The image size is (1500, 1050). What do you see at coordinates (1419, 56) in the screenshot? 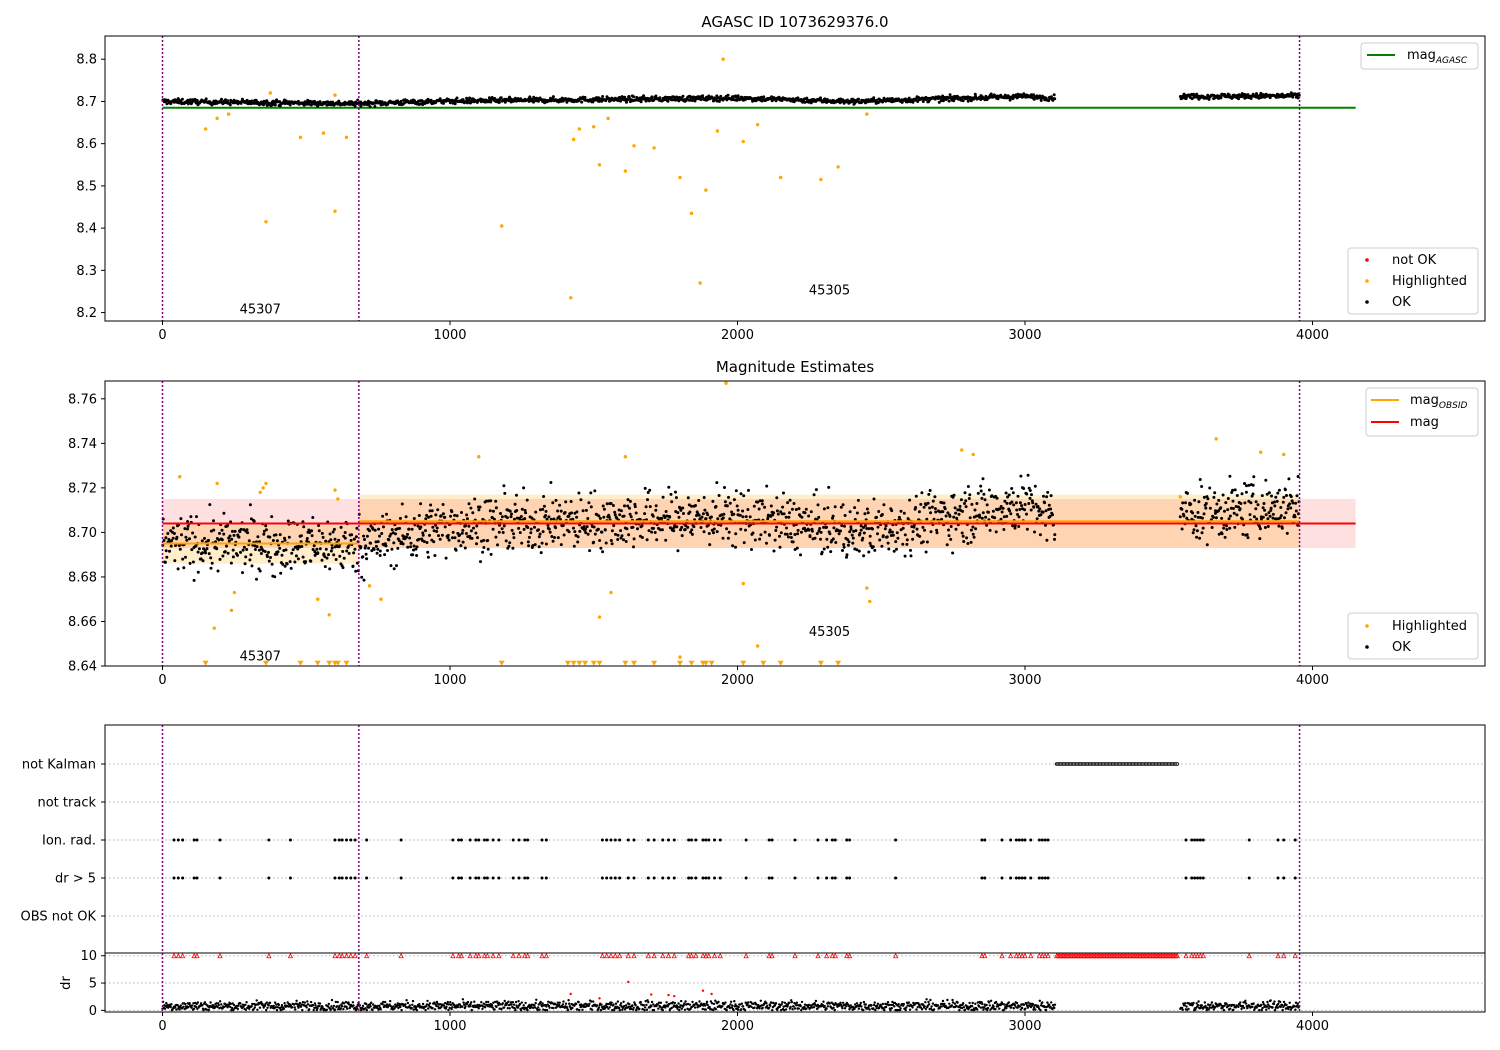
I see `legend-agasc: magAGASC` at bounding box center [1419, 56].